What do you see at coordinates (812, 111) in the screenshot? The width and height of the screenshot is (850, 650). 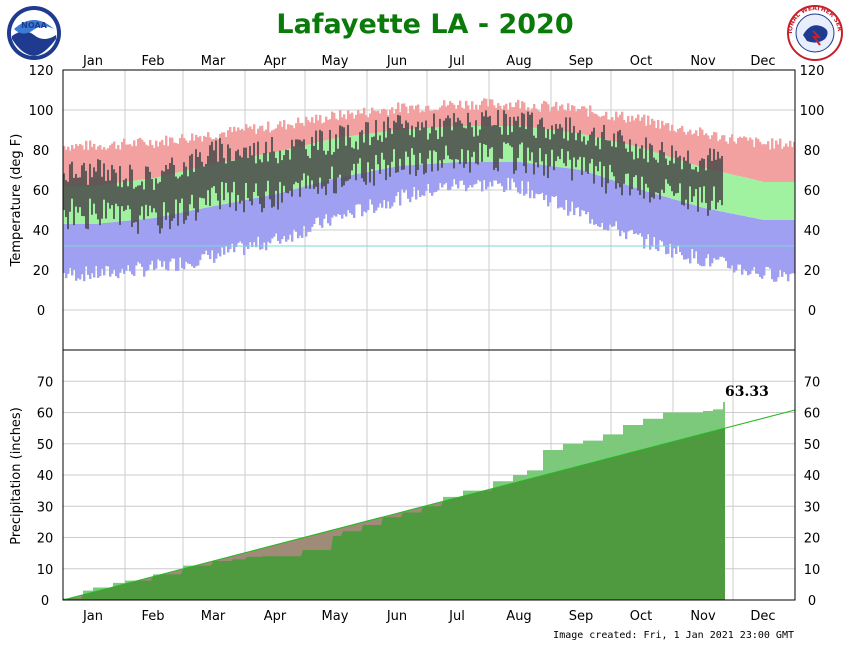 I see `temperature-tick-label-right: 100` at bounding box center [812, 111].